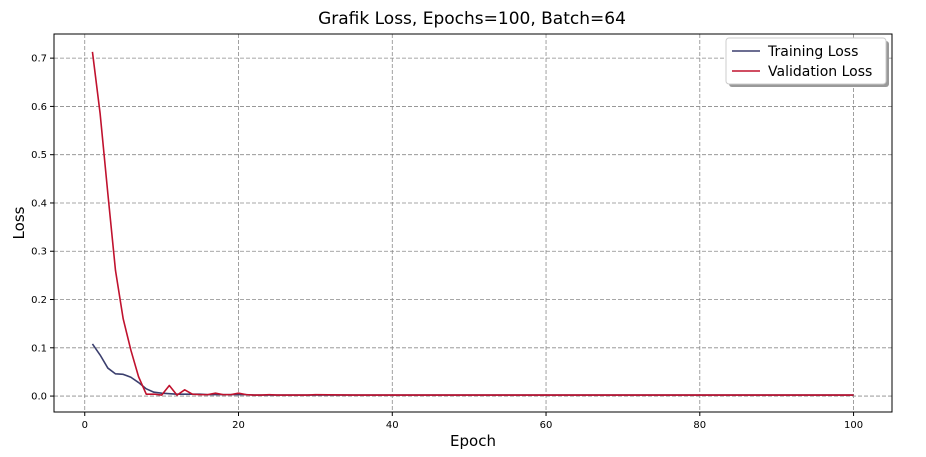 The width and height of the screenshot is (926, 457). Describe the element at coordinates (39, 397) in the screenshot. I see `y-tick-label: 0.0` at that location.